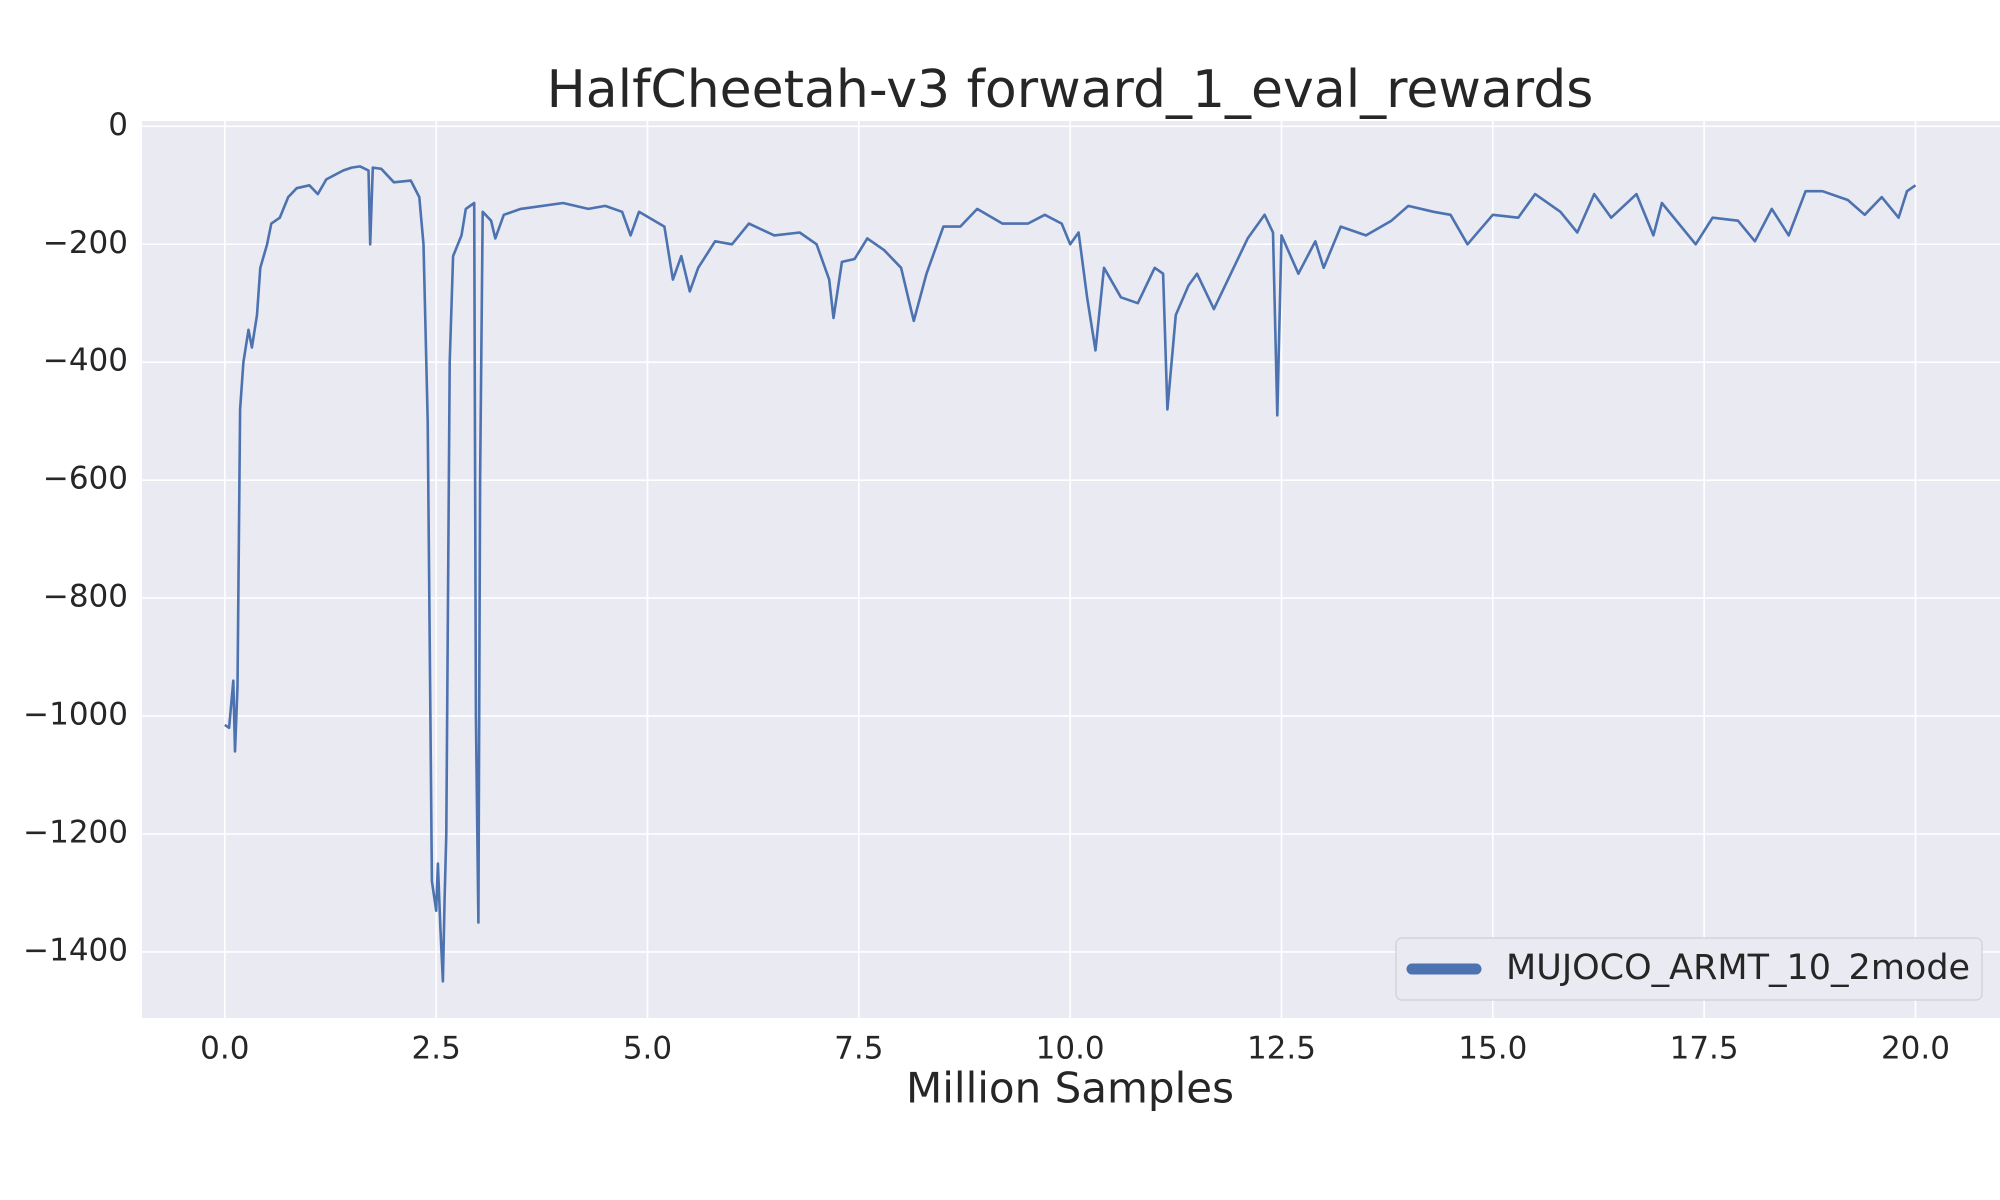 The height and width of the screenshot is (1200, 2000). What do you see at coordinates (85, 597) in the screenshot?
I see `y-tick-label: −800` at bounding box center [85, 597].